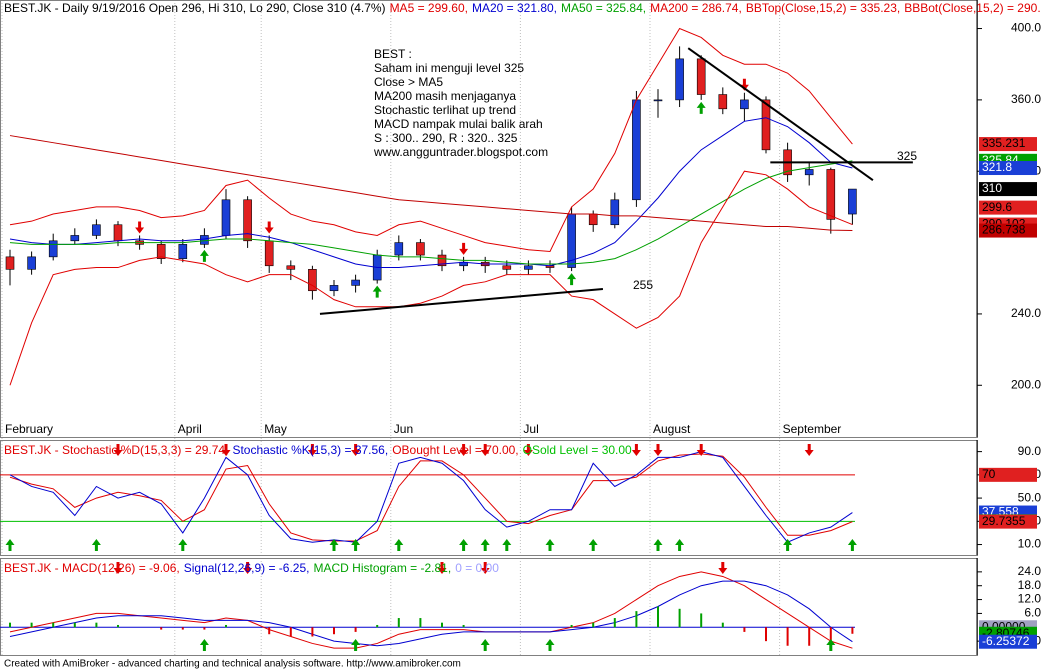  What do you see at coordinates (445, 96) in the screenshot?
I see `note-line: MA200 masih menjaganya` at bounding box center [445, 96].